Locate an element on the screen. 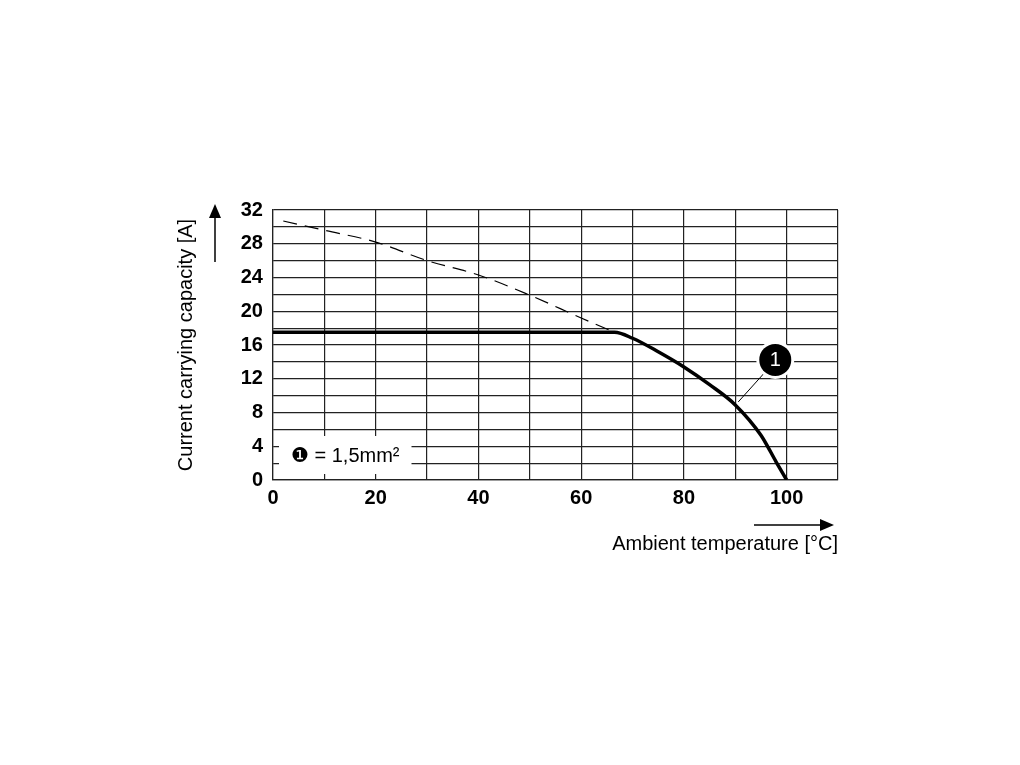  y-tick-label: 4 is located at coordinates (257, 444).